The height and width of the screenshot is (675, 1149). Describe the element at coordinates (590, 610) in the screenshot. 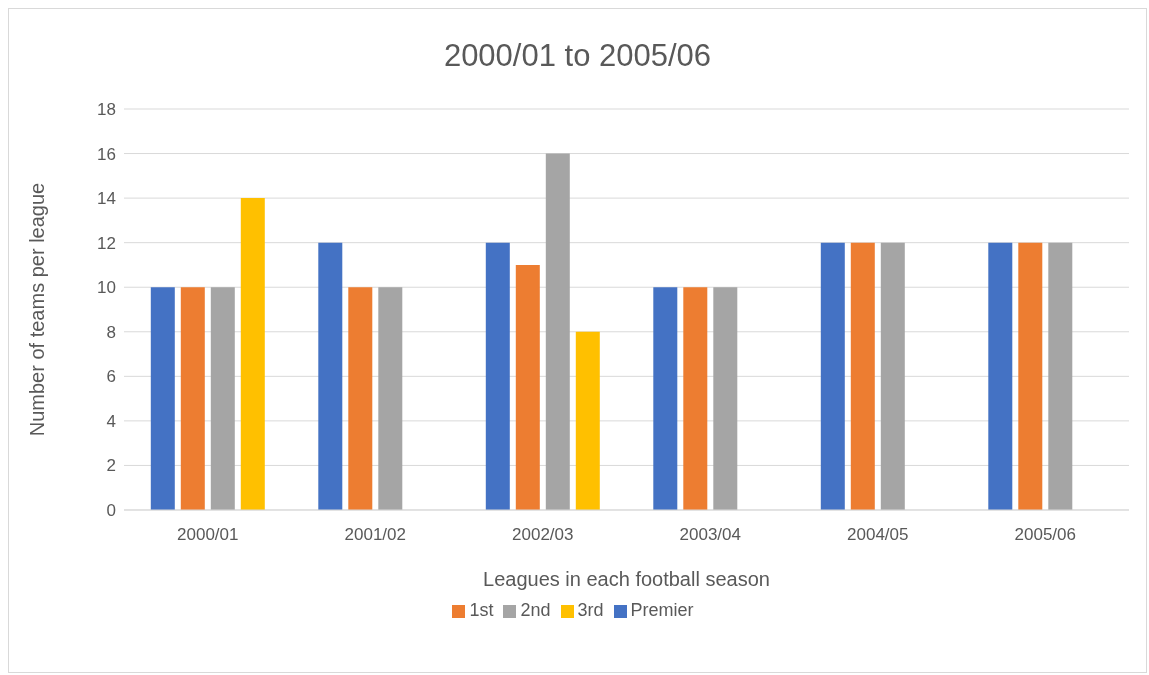

I see `legend-label: 3rd` at that location.